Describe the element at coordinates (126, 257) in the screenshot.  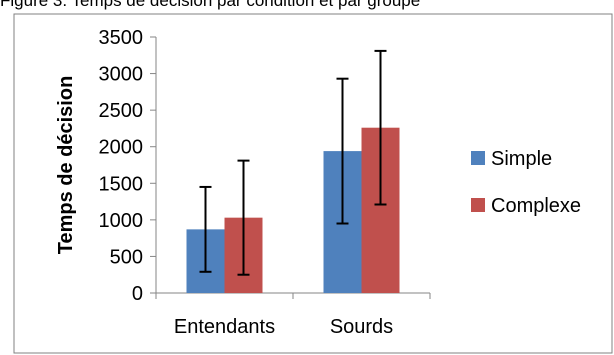
I see `y-tick-label: 500` at that location.